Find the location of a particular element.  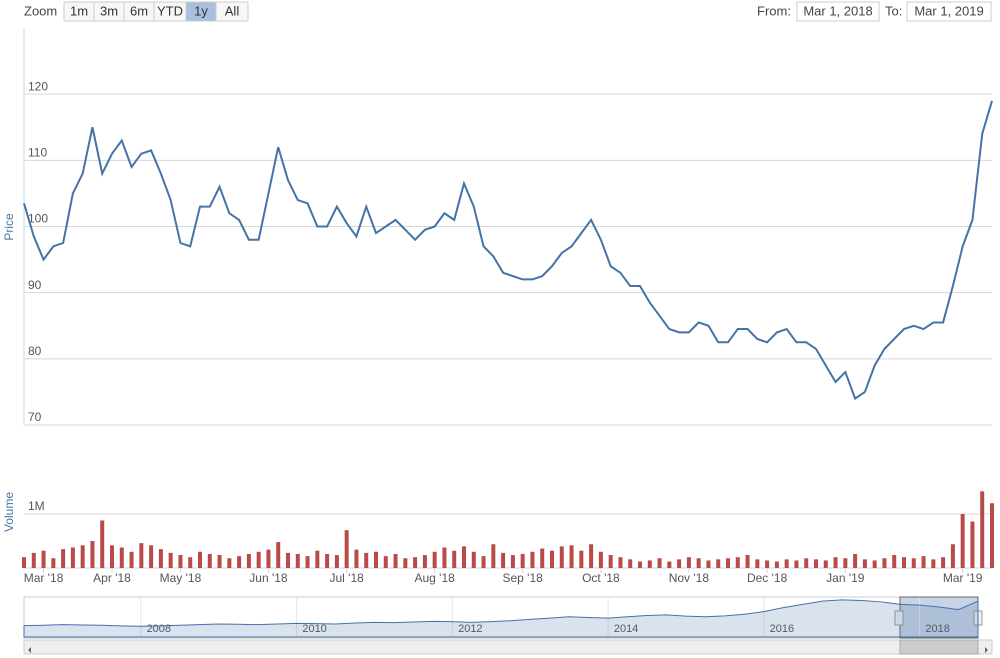

x-tick-label: Mar '18 is located at coordinates (44, 578).